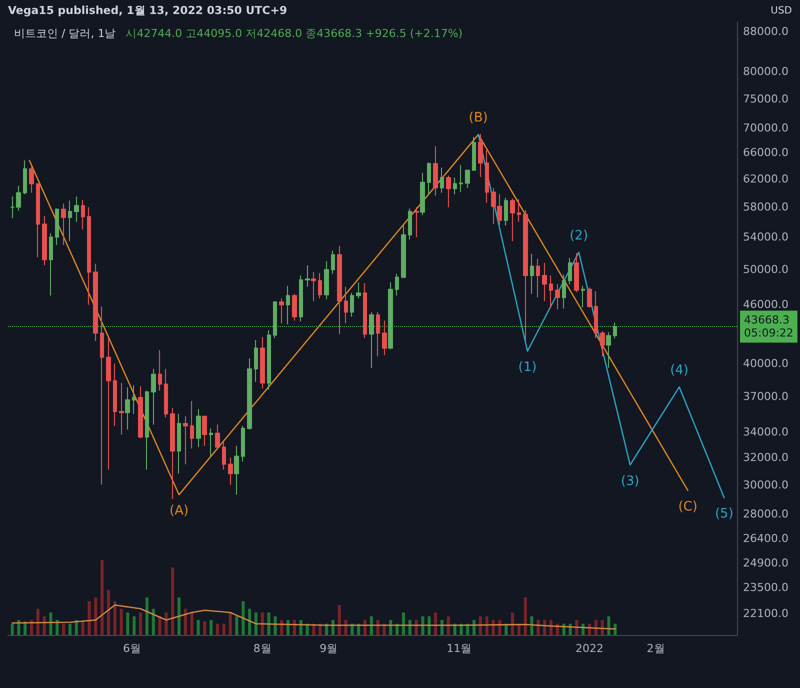 Image resolution: width=800 pixels, height=688 pixels. Describe the element at coordinates (179, 511) in the screenshot. I see `annotation: (A)` at that location.